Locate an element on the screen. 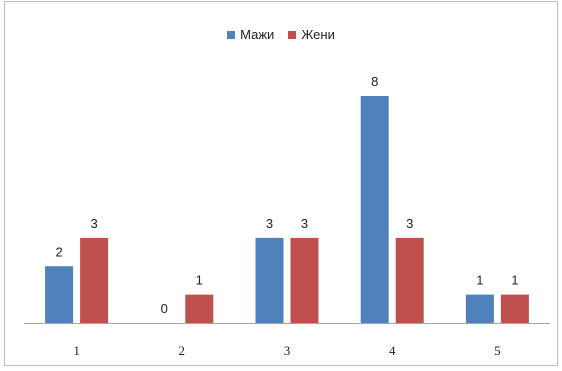 This screenshot has height=371, width=562. data-label-series-2-cat-4: 3 is located at coordinates (409, 223).